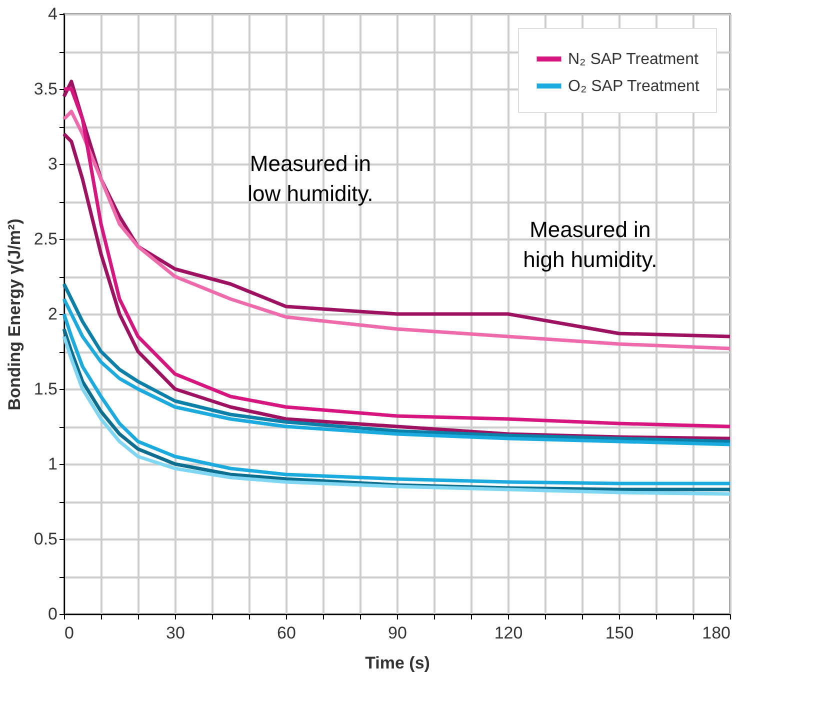 Image resolution: width=833 pixels, height=719 pixels. Describe the element at coordinates (46, 89) in the screenshot. I see `y-tick-label: 3.5` at that location.